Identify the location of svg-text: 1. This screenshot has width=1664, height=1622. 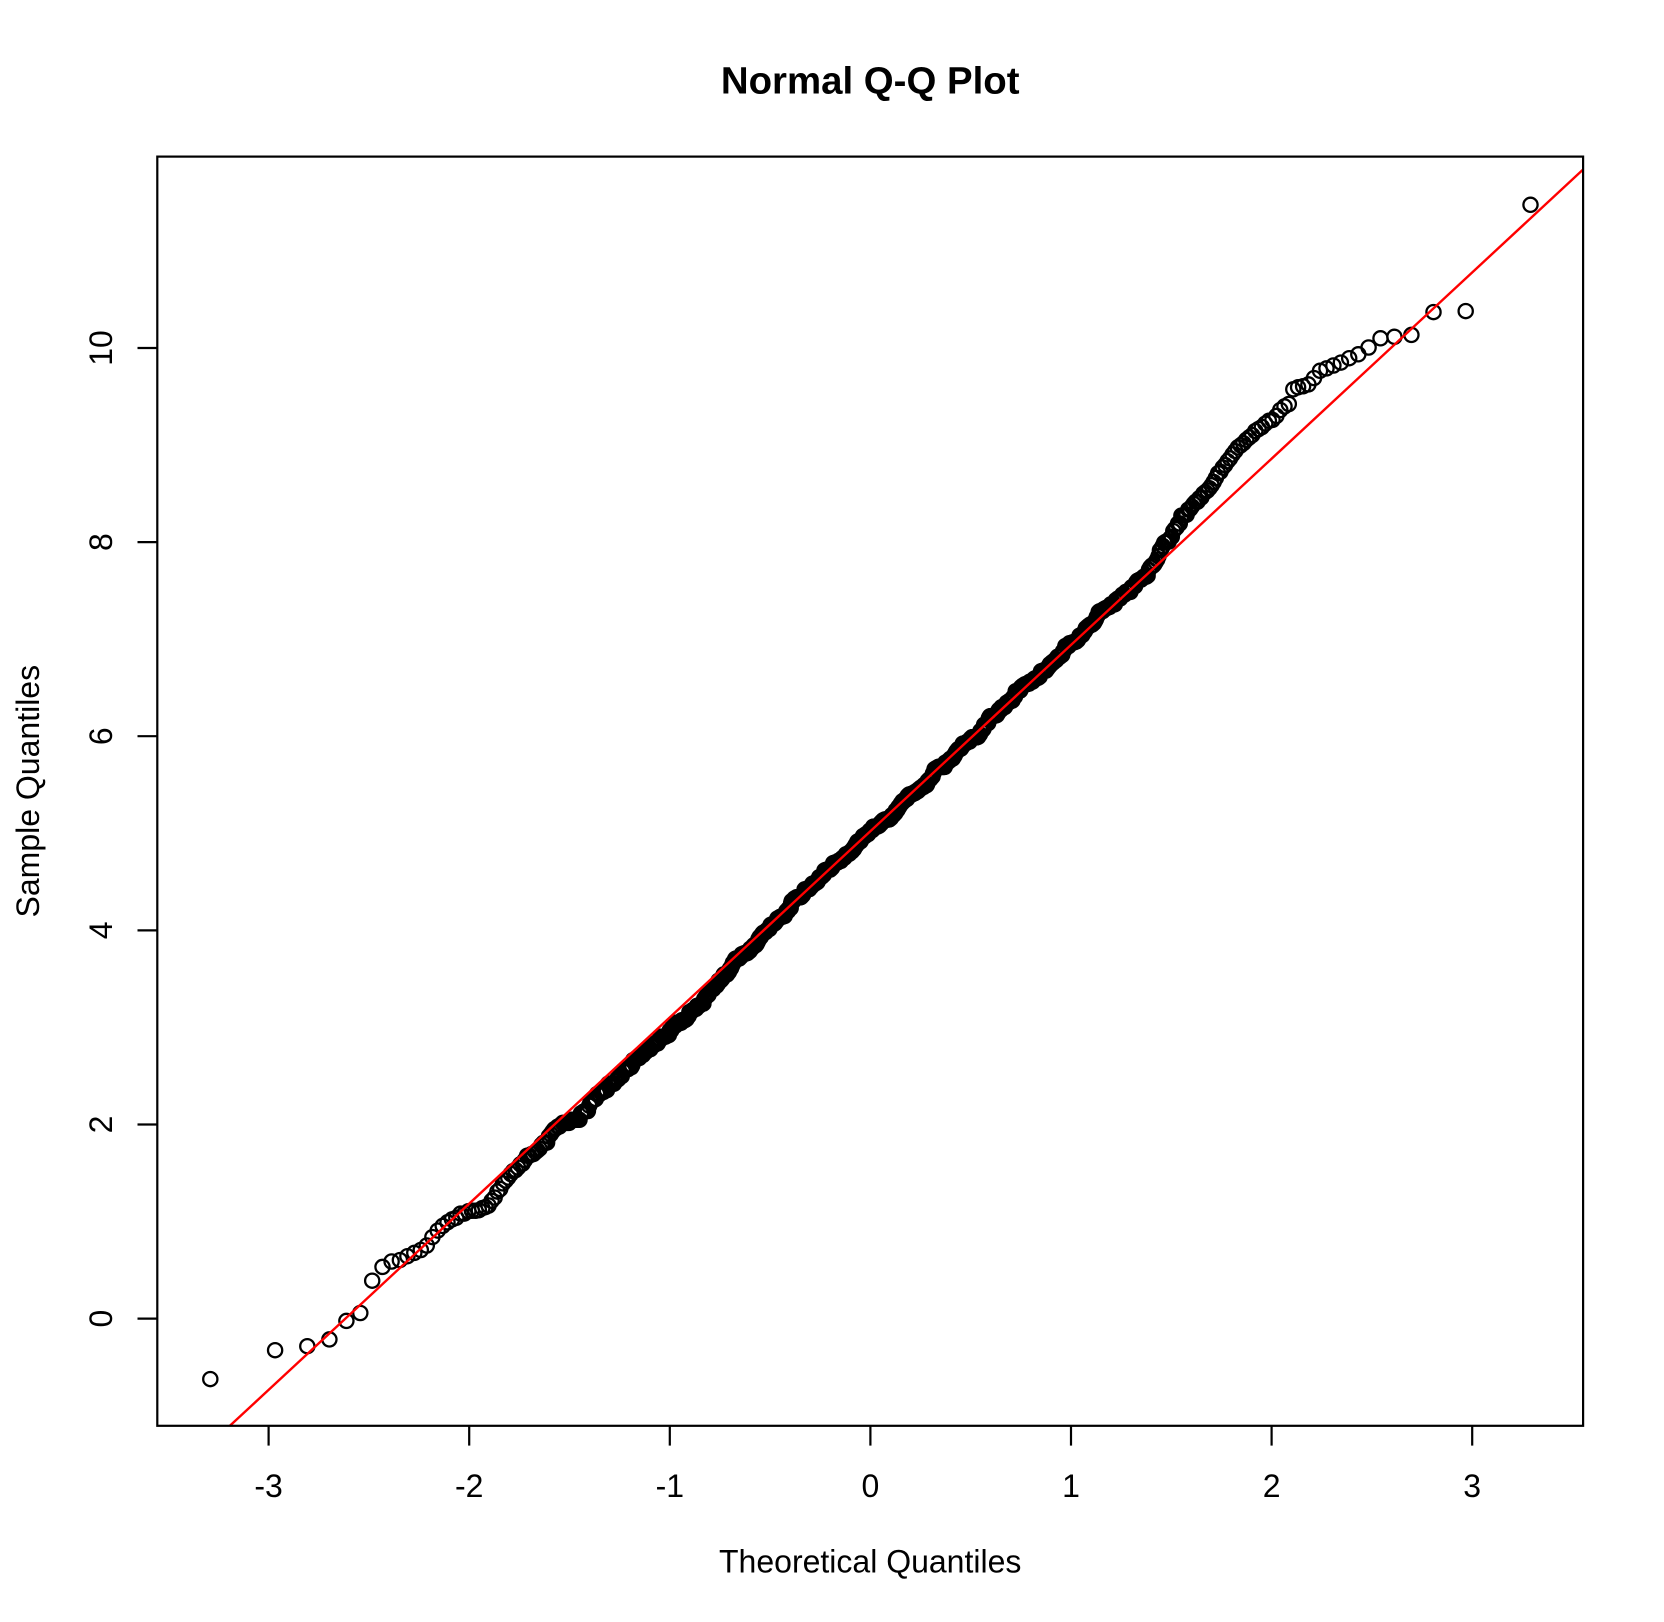
(1071, 1486).